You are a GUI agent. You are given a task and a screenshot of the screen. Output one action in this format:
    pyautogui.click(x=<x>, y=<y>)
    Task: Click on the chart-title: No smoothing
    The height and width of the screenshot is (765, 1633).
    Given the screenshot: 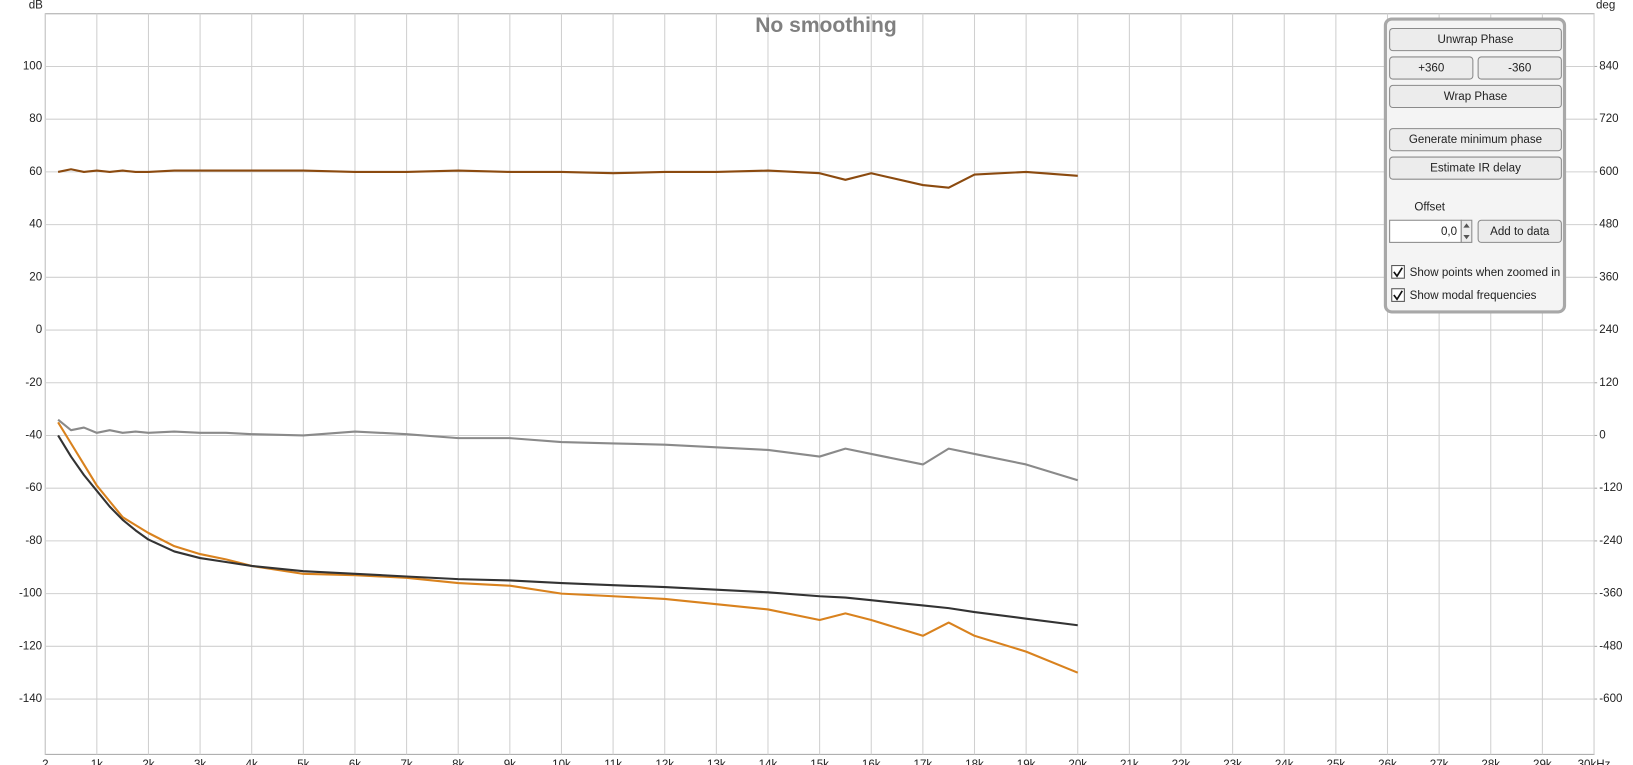 What is the action you would take?
    pyautogui.click(x=826, y=25)
    